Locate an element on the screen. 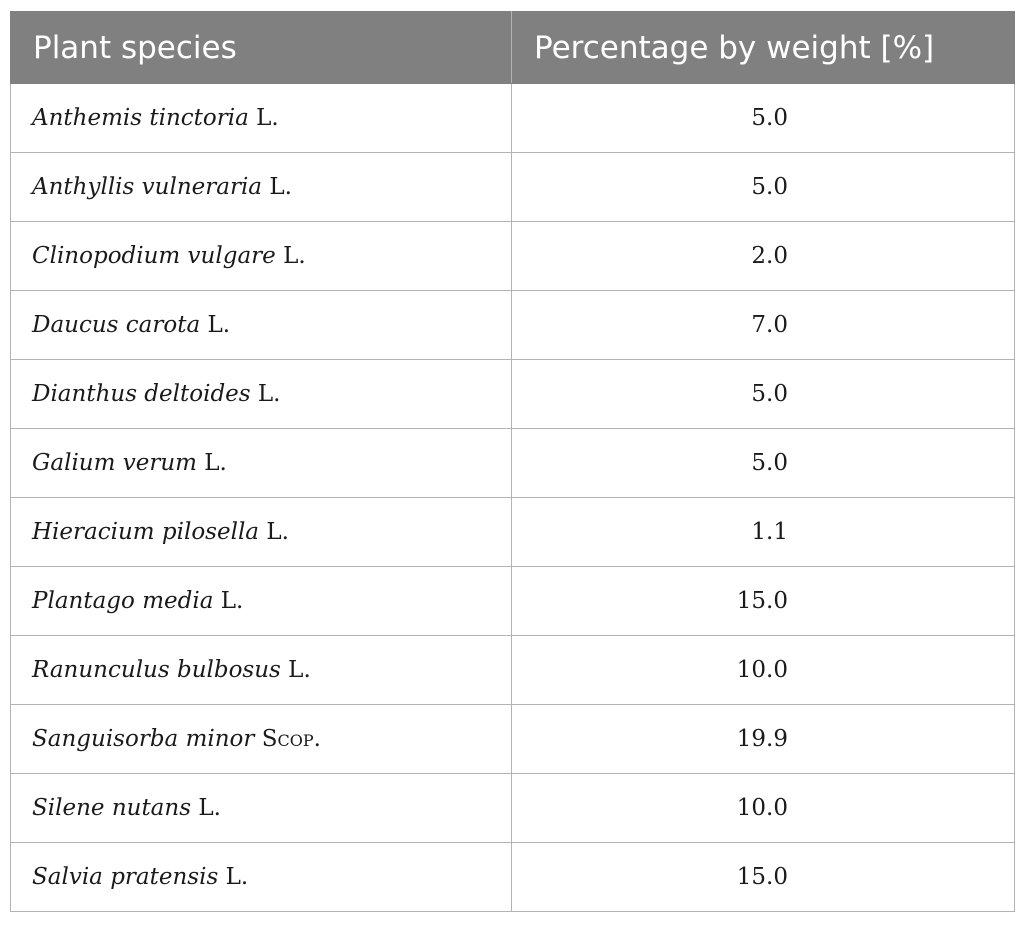 Image resolution: width=1025 pixels, height=926 pixels. table-row: Ranunculus bulbosus L. 10.0 is located at coordinates (512, 670).